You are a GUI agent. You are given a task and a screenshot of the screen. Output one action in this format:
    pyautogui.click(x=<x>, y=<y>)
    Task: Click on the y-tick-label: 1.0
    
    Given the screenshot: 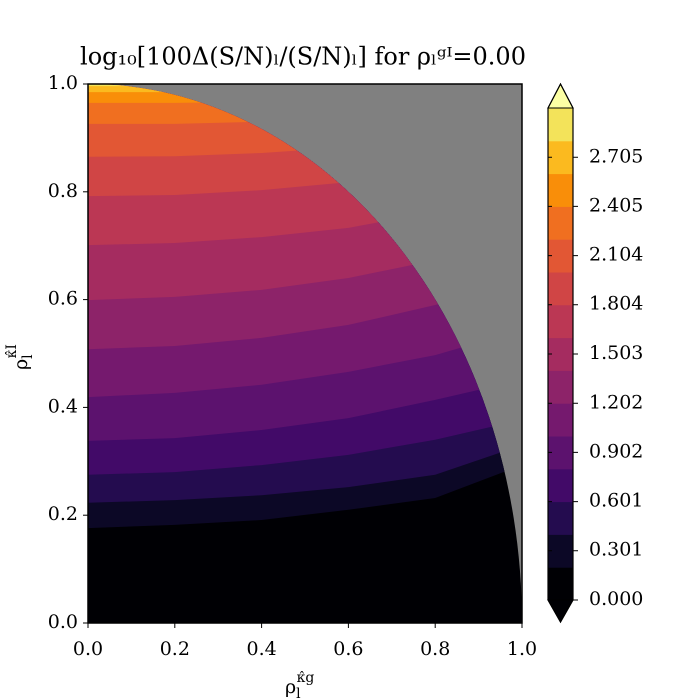 What is the action you would take?
    pyautogui.click(x=63, y=83)
    